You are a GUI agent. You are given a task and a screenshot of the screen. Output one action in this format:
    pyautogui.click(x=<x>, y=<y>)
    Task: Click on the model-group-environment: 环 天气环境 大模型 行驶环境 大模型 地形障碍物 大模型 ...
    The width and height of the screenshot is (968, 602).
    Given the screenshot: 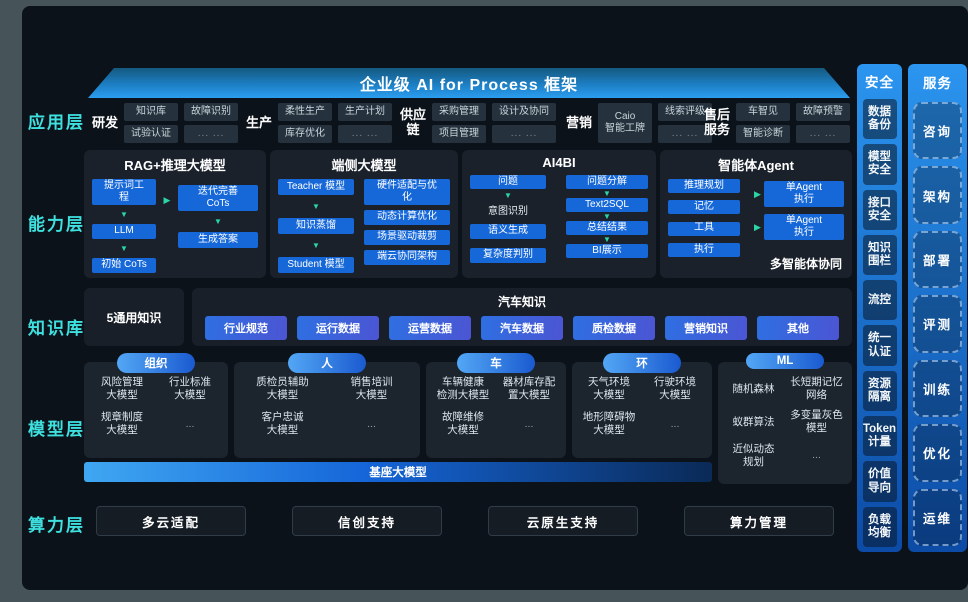 What is the action you would take?
    pyautogui.click(x=642, y=405)
    